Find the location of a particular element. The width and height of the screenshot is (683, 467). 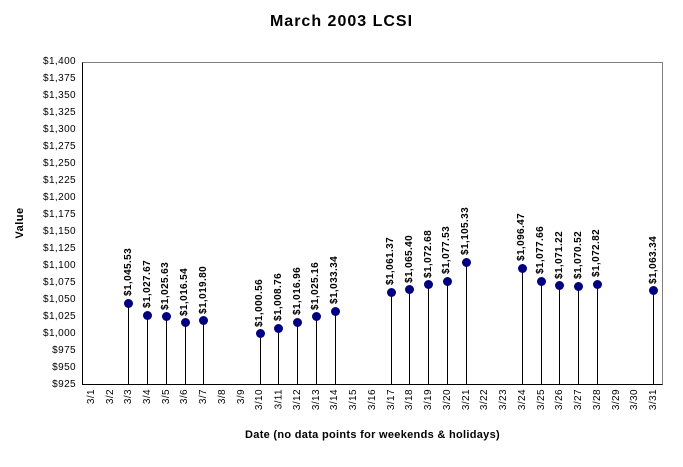

y-tick-label: $1,150 is located at coordinates (59, 231).